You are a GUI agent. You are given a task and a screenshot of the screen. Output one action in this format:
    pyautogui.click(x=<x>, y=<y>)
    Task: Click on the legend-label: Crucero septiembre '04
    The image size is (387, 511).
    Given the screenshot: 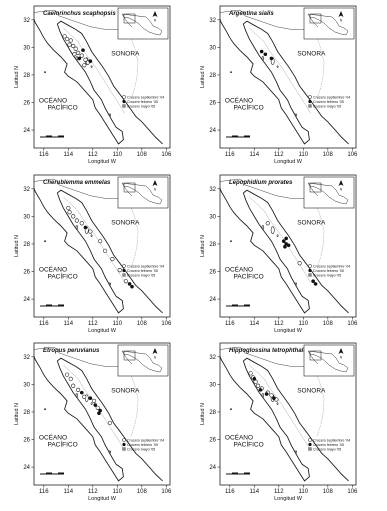 What is the action you would take?
    pyautogui.click(x=331, y=440)
    